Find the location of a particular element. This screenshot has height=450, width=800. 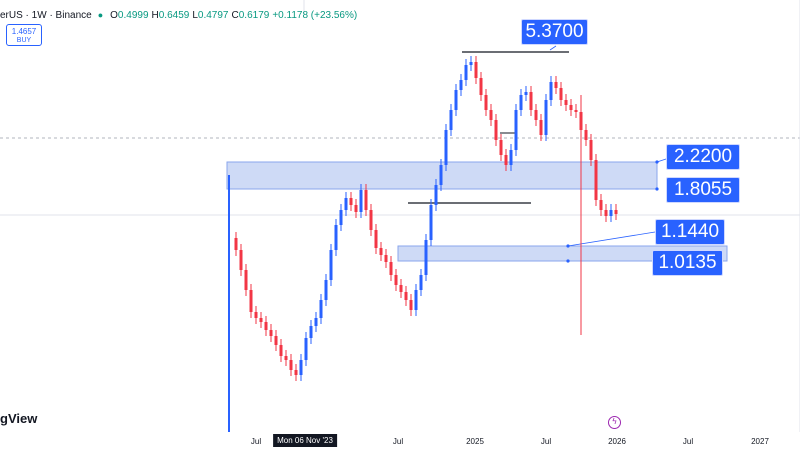

low-key: L is located at coordinates (195, 15).